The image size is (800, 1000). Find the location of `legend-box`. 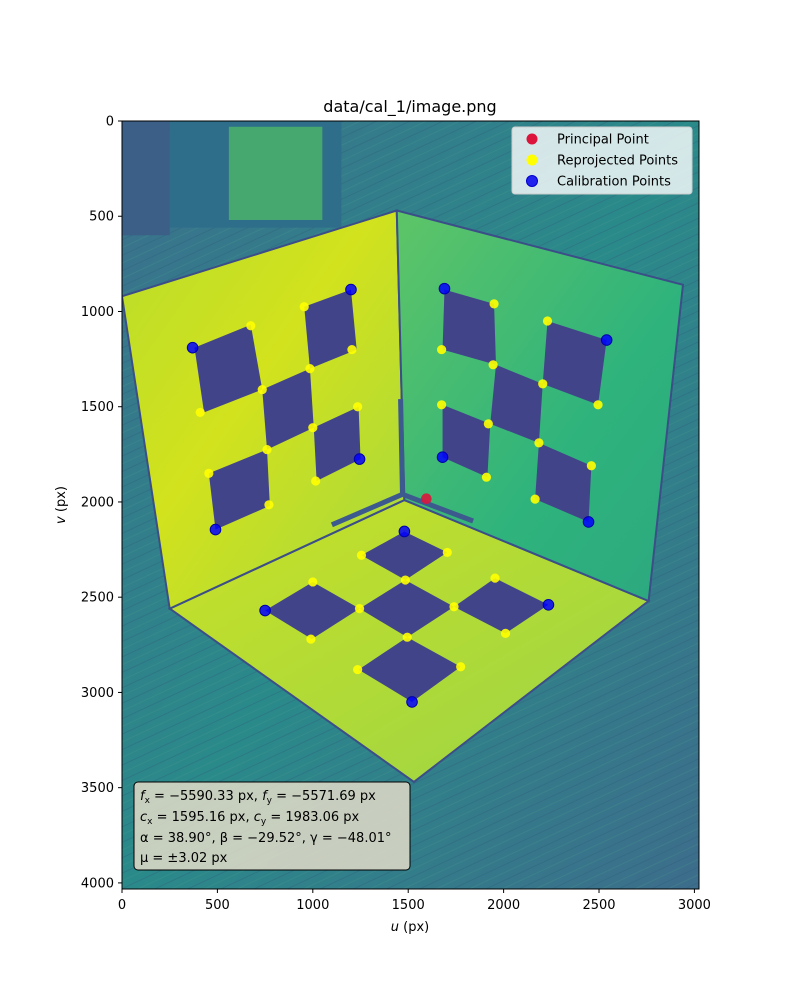

legend-box is located at coordinates (602, 160).